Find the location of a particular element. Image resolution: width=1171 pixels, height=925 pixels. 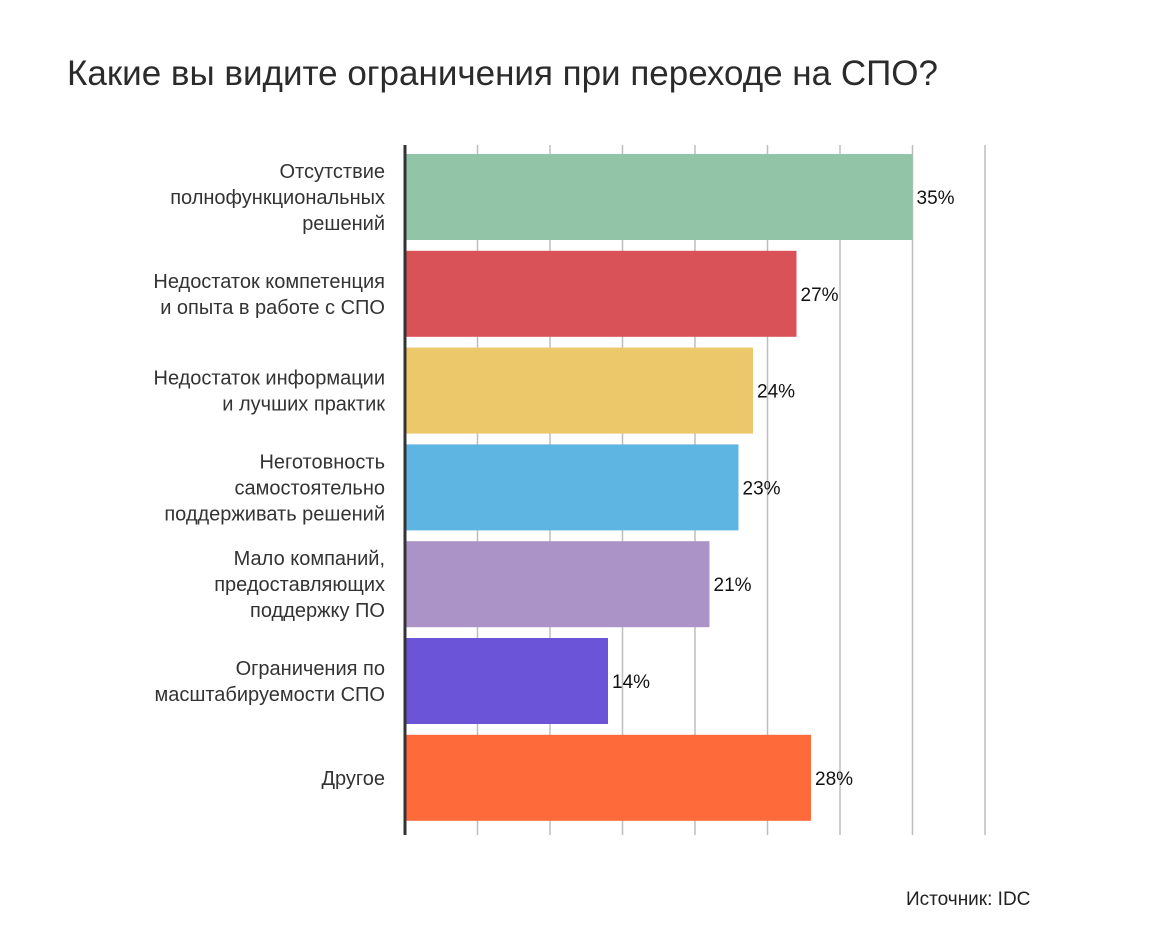

category-label: Ограничения по масштабируемости СПО is located at coordinates (269, 682).